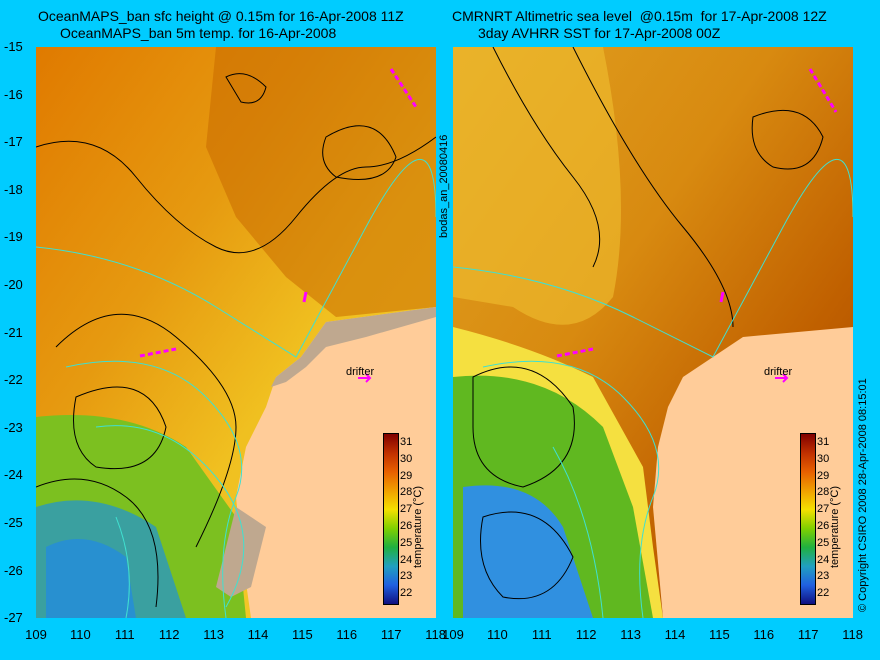  What do you see at coordinates (13, 618) in the screenshot?
I see `latitude-tick-label: -27` at bounding box center [13, 618].